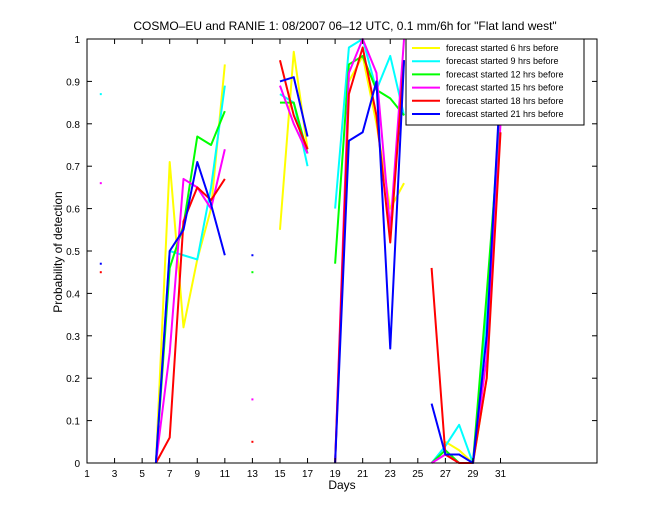 Image resolution: width=660 pixels, height=520 pixels. I want to click on legend-entry: forecast started 6 hrs before, so click(502, 48).